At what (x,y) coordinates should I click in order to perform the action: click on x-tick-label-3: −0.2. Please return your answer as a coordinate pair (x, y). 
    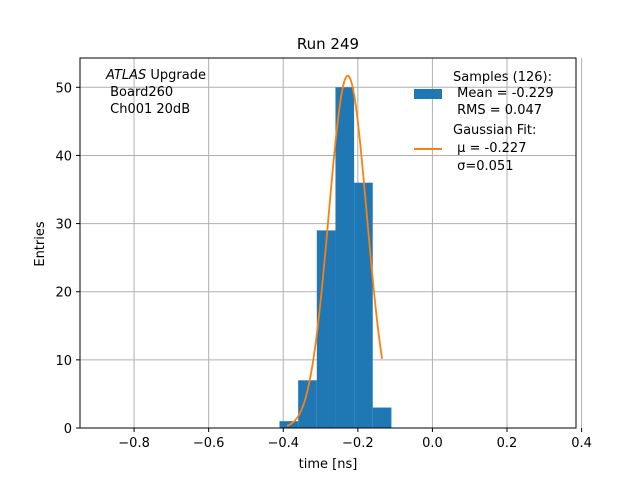
    Looking at the image, I should click on (358, 443).